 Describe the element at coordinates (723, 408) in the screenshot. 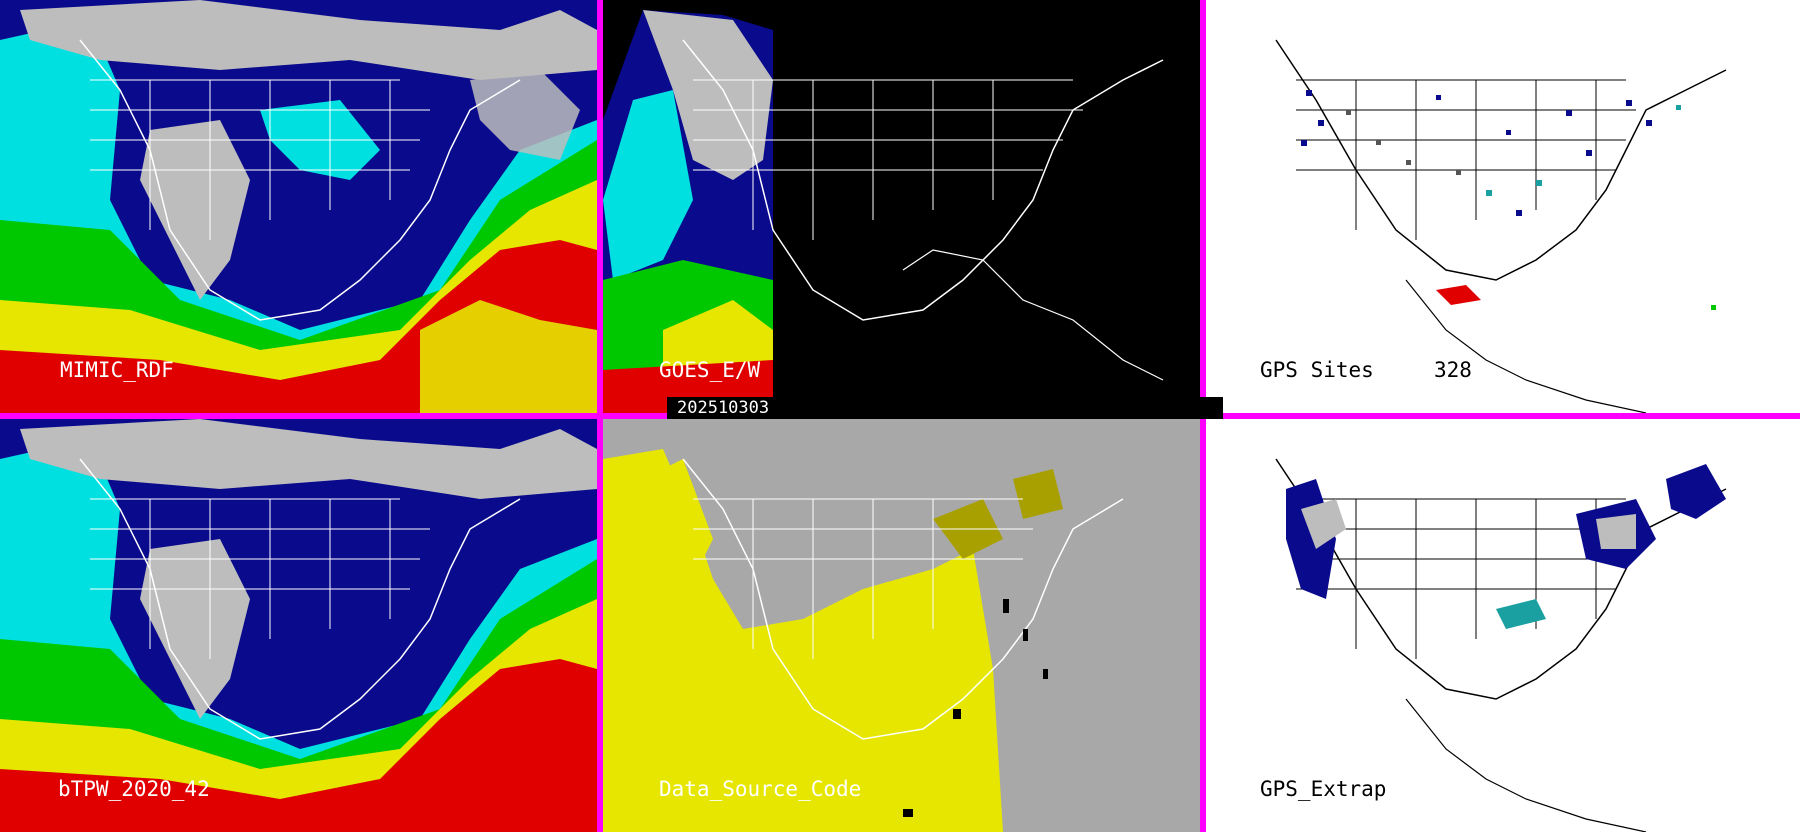

I see `date-stamp: 202510303` at that location.